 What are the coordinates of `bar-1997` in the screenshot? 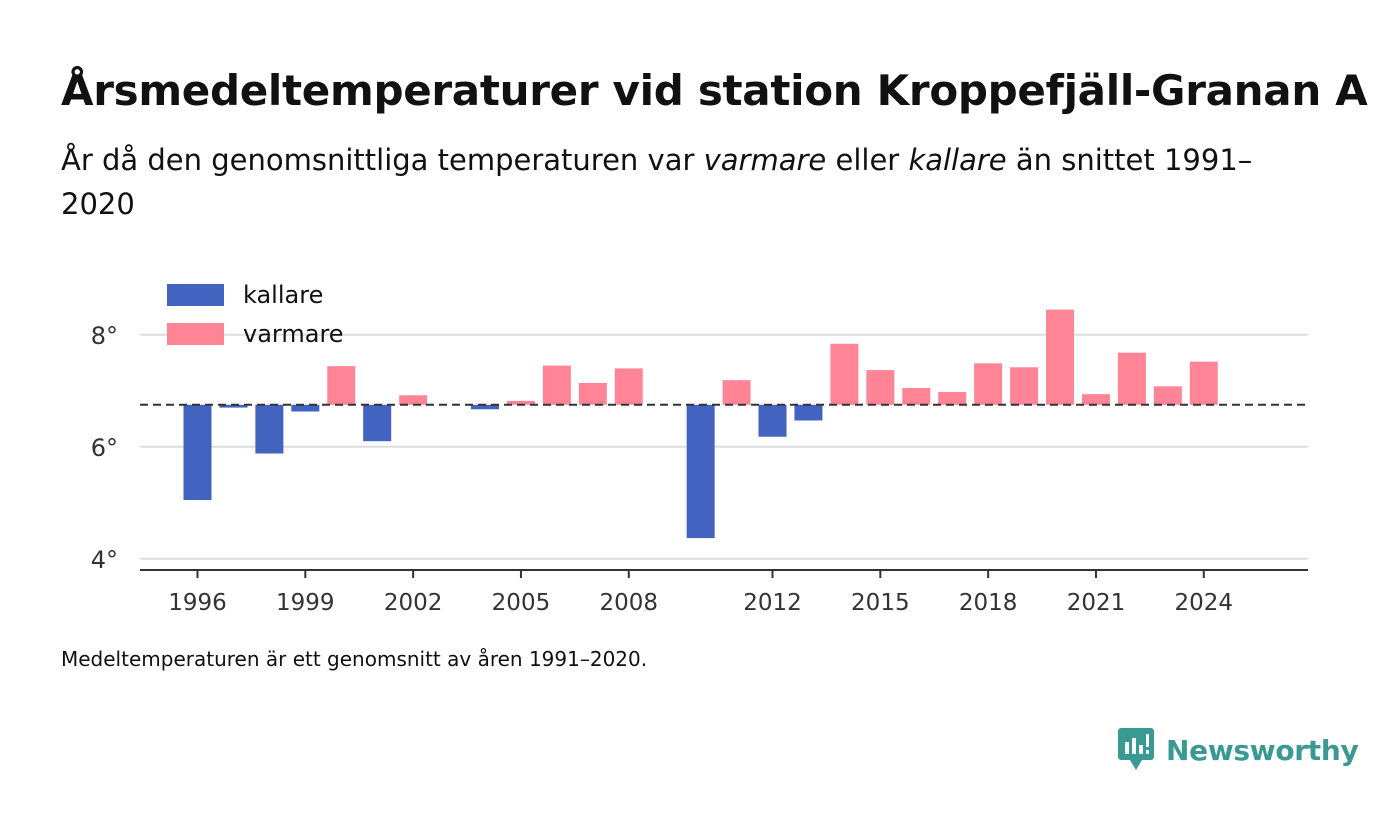 It's located at (233, 406).